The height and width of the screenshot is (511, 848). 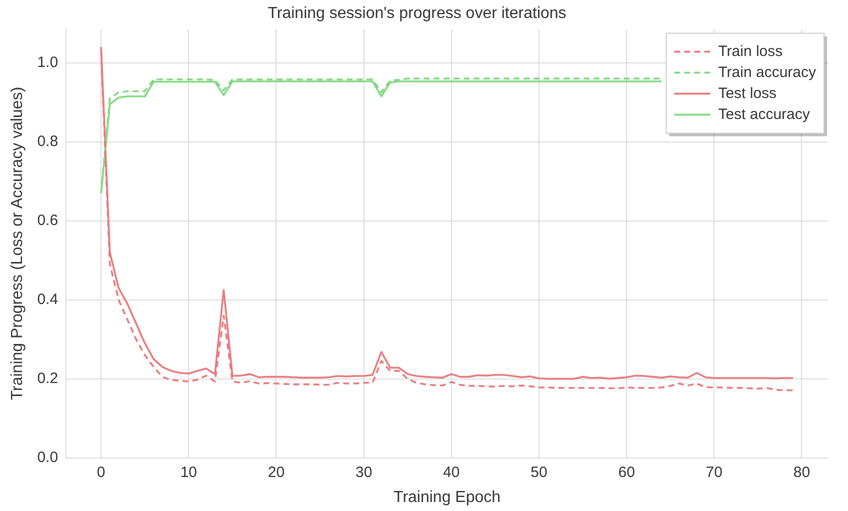 What do you see at coordinates (47, 62) in the screenshot?
I see `y-tick-label: 1.0` at bounding box center [47, 62].